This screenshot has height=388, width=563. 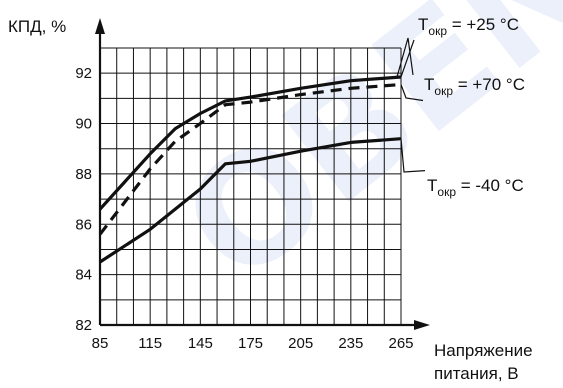 What do you see at coordinates (83, 124) in the screenshot?
I see `y-tick-label: 90` at bounding box center [83, 124].